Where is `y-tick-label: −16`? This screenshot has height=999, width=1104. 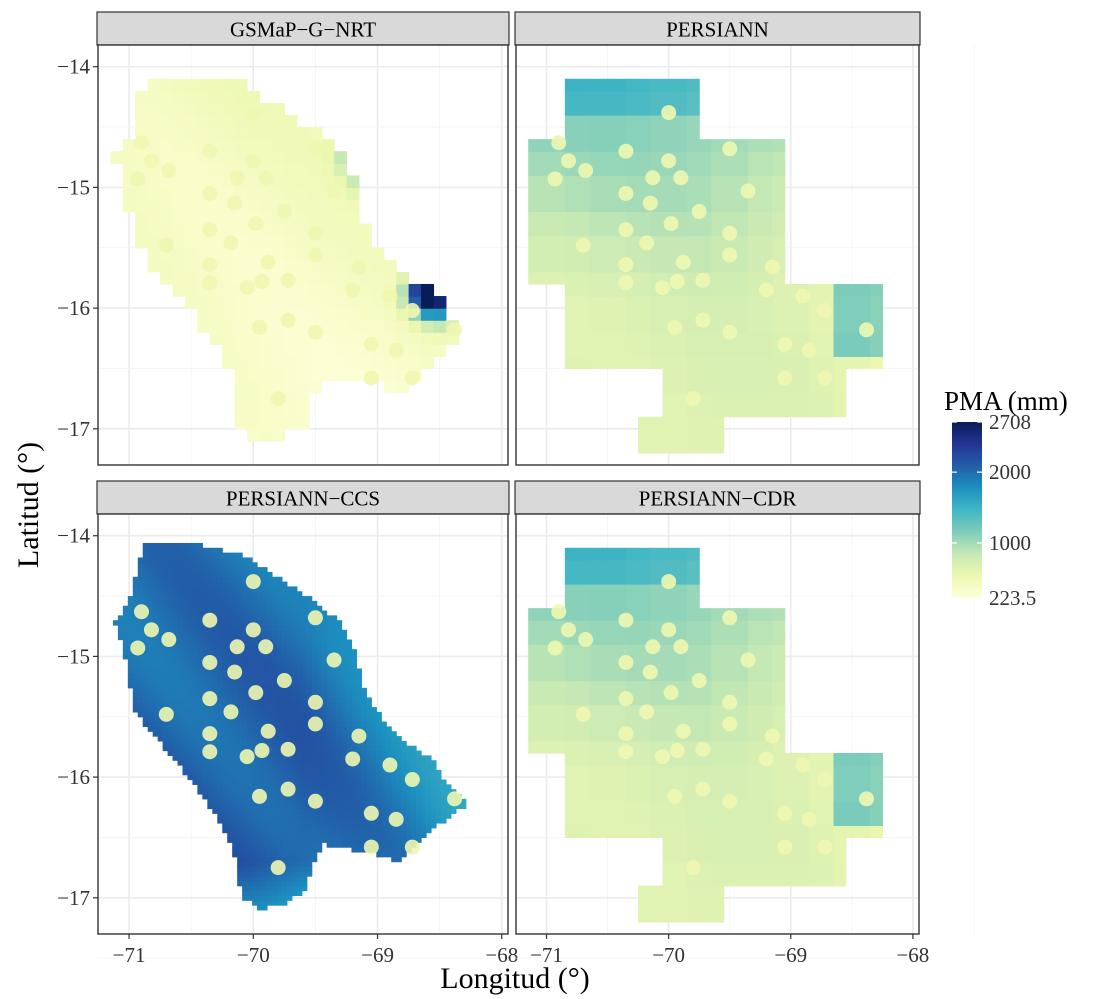 y-tick-label: −16 is located at coordinates (73, 308).